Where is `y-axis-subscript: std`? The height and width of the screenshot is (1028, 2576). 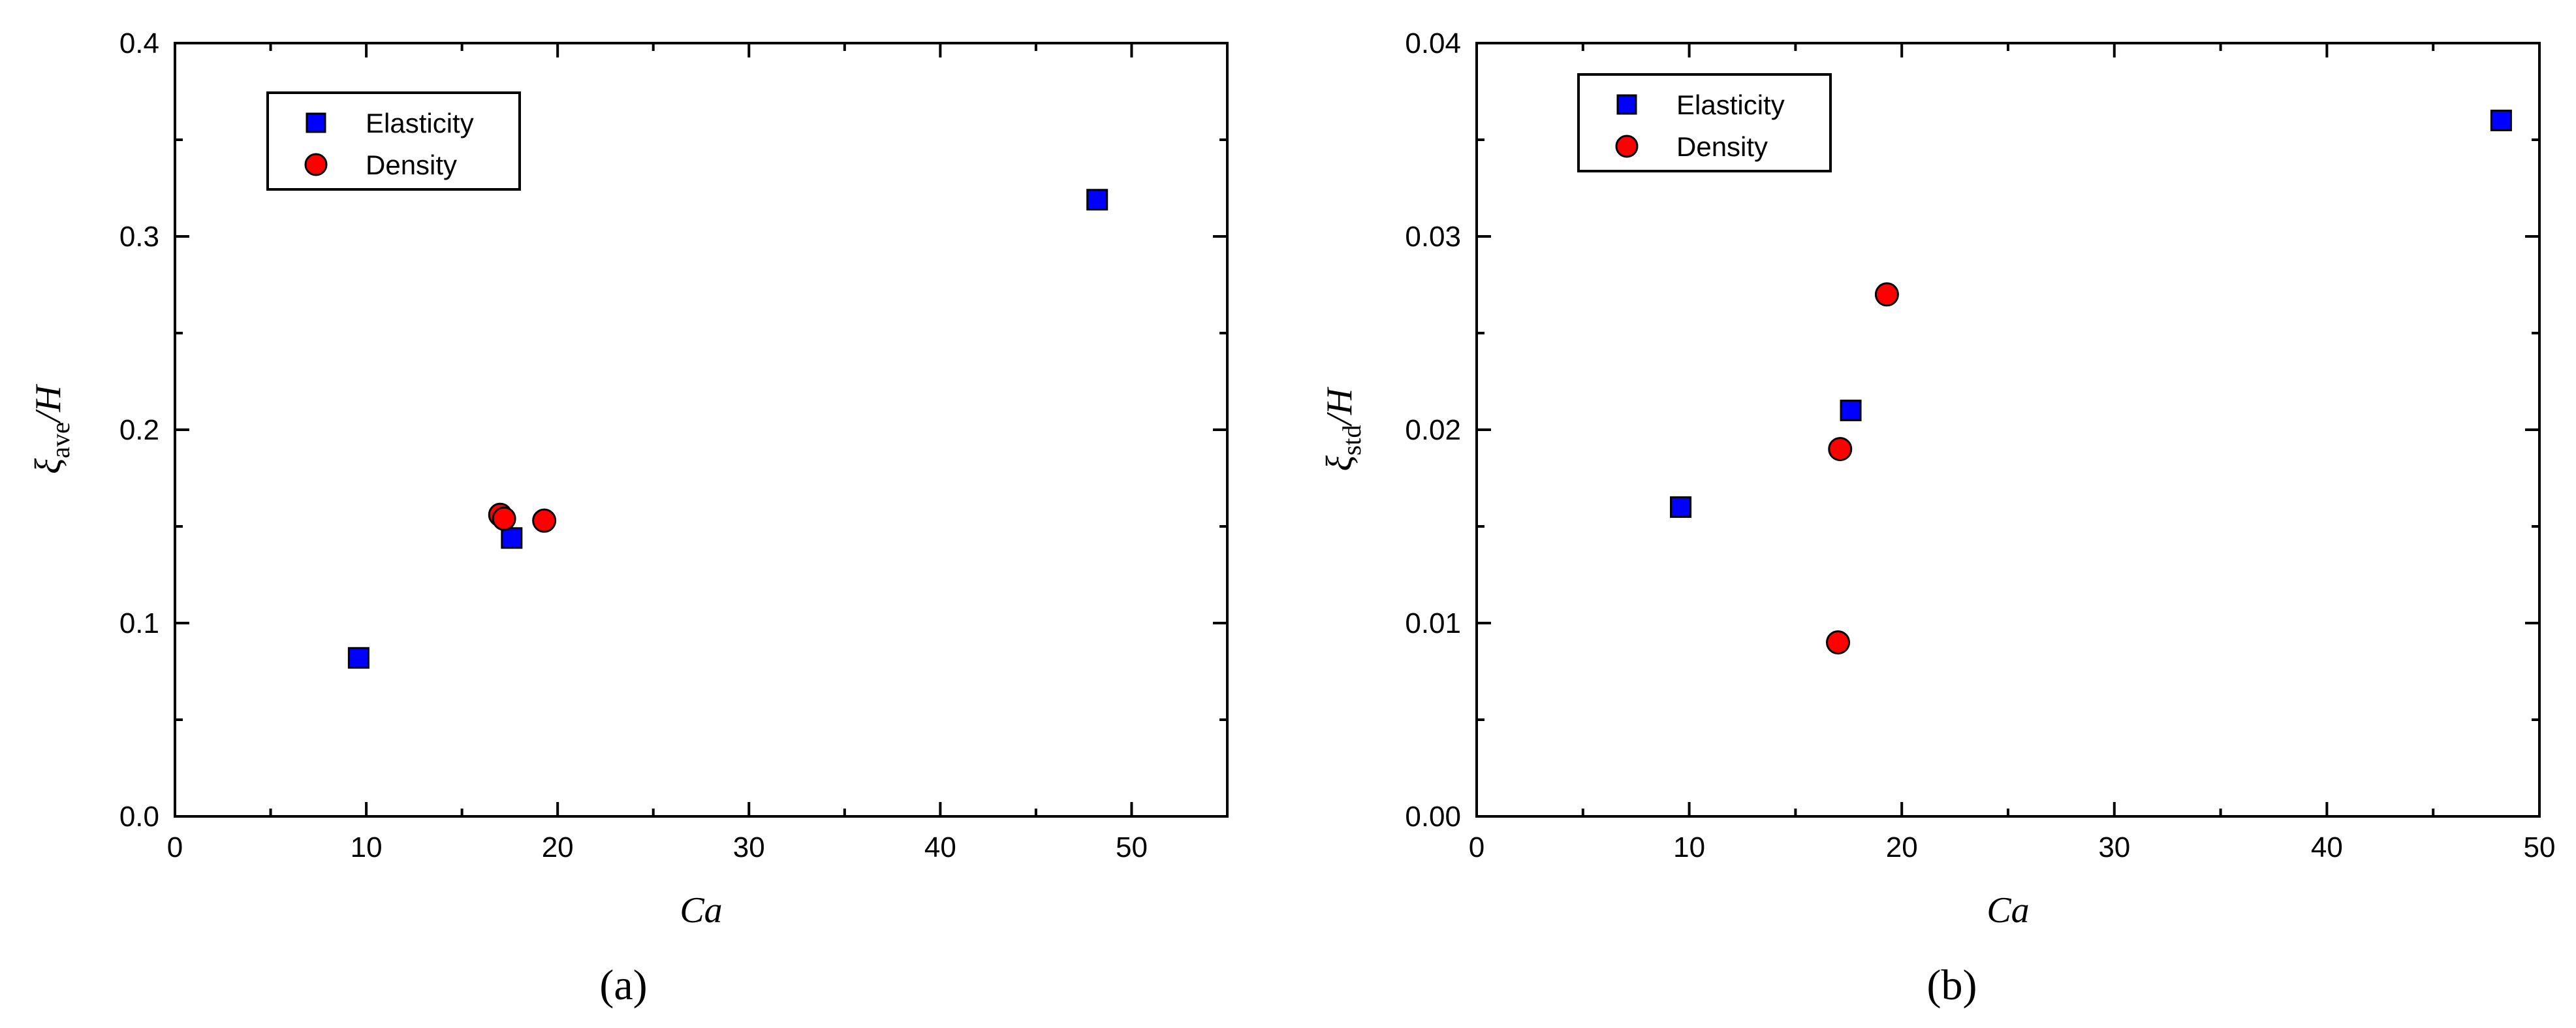 y-axis-subscript: std is located at coordinates (1351, 440).